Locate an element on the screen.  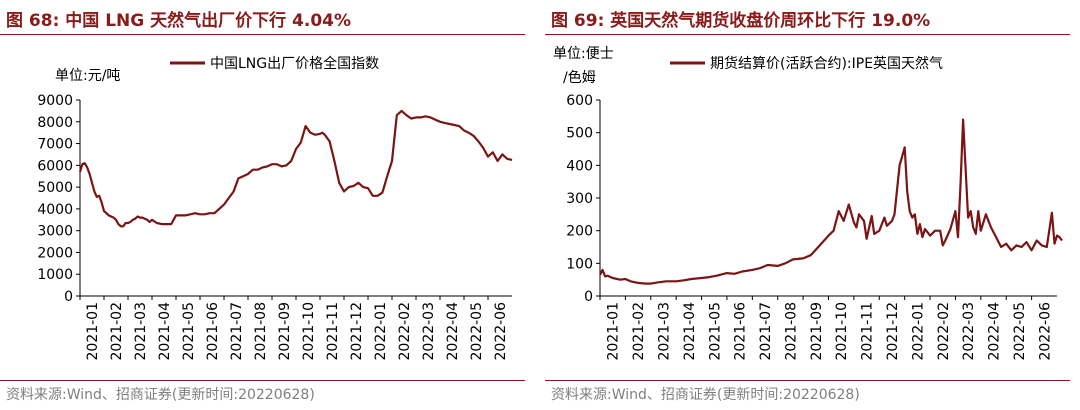
y-tick-label: 1000 is located at coordinates (55, 275).